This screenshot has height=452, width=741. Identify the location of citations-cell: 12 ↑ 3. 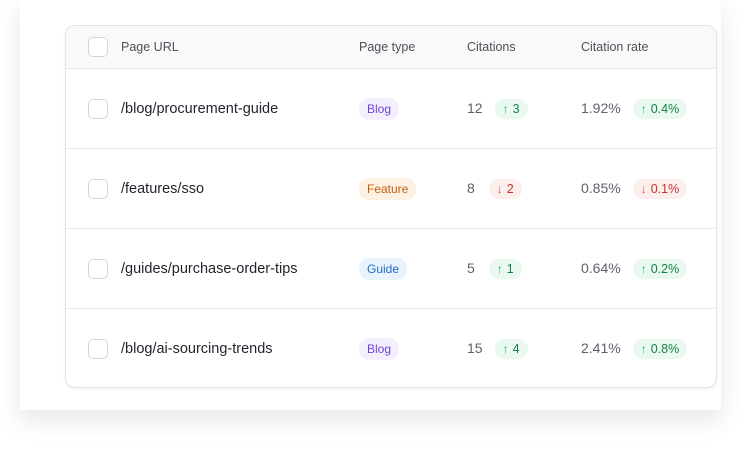
(497, 108).